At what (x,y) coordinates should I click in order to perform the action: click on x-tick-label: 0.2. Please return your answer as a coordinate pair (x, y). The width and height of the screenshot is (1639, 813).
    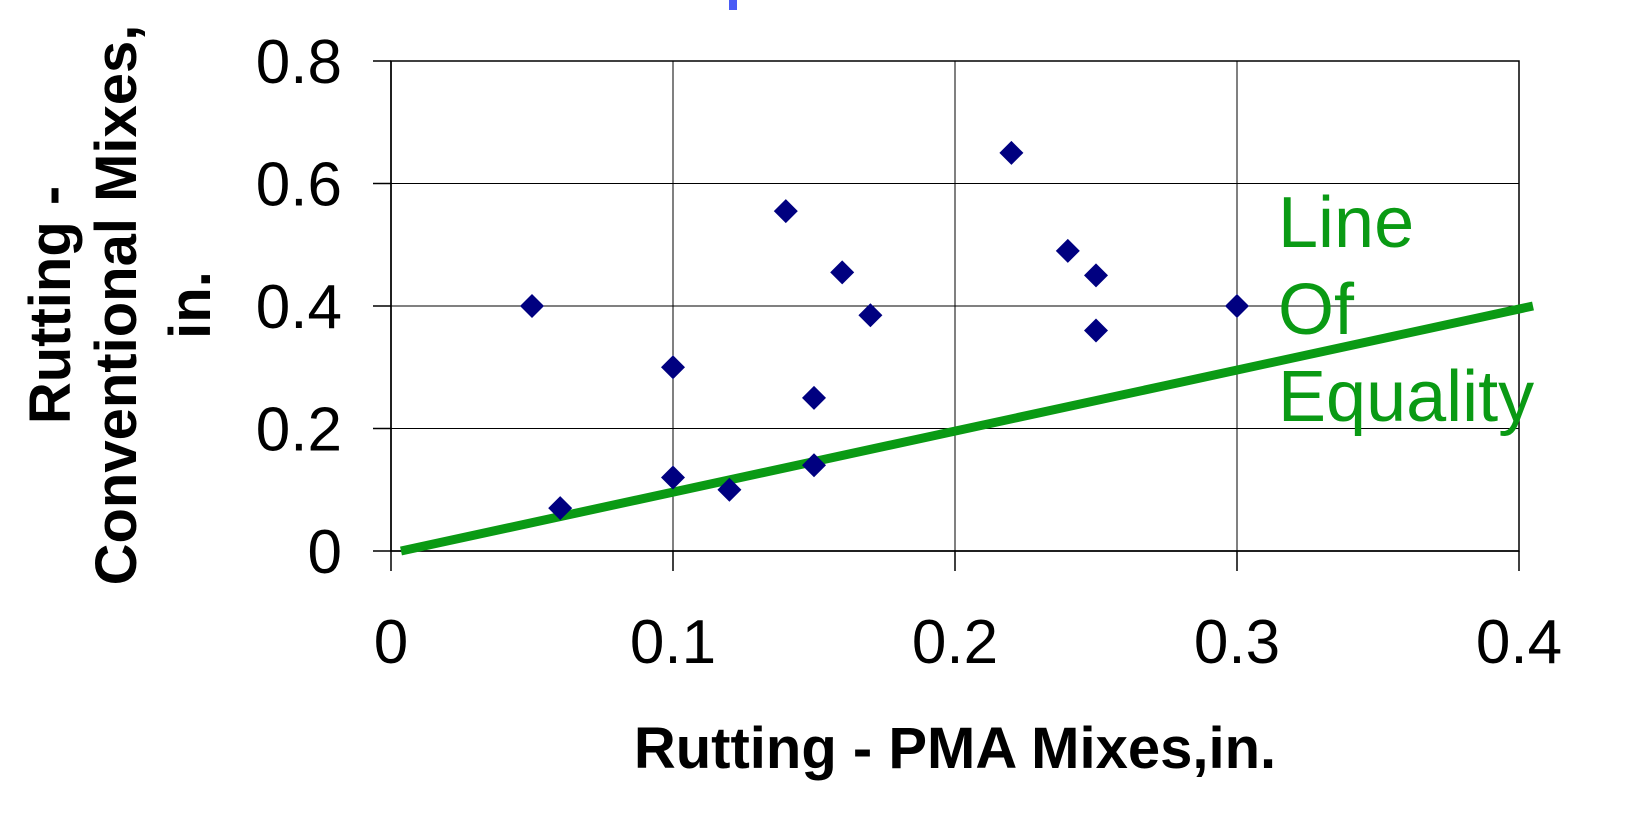
    Looking at the image, I should click on (955, 642).